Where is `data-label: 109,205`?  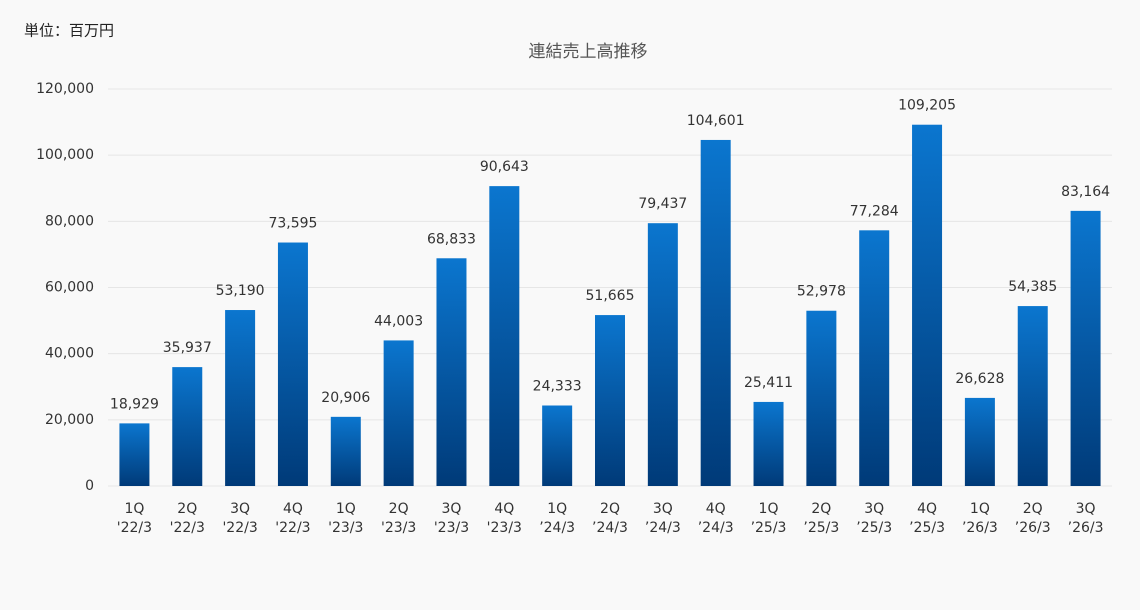 data-label: 109,205 is located at coordinates (927, 106).